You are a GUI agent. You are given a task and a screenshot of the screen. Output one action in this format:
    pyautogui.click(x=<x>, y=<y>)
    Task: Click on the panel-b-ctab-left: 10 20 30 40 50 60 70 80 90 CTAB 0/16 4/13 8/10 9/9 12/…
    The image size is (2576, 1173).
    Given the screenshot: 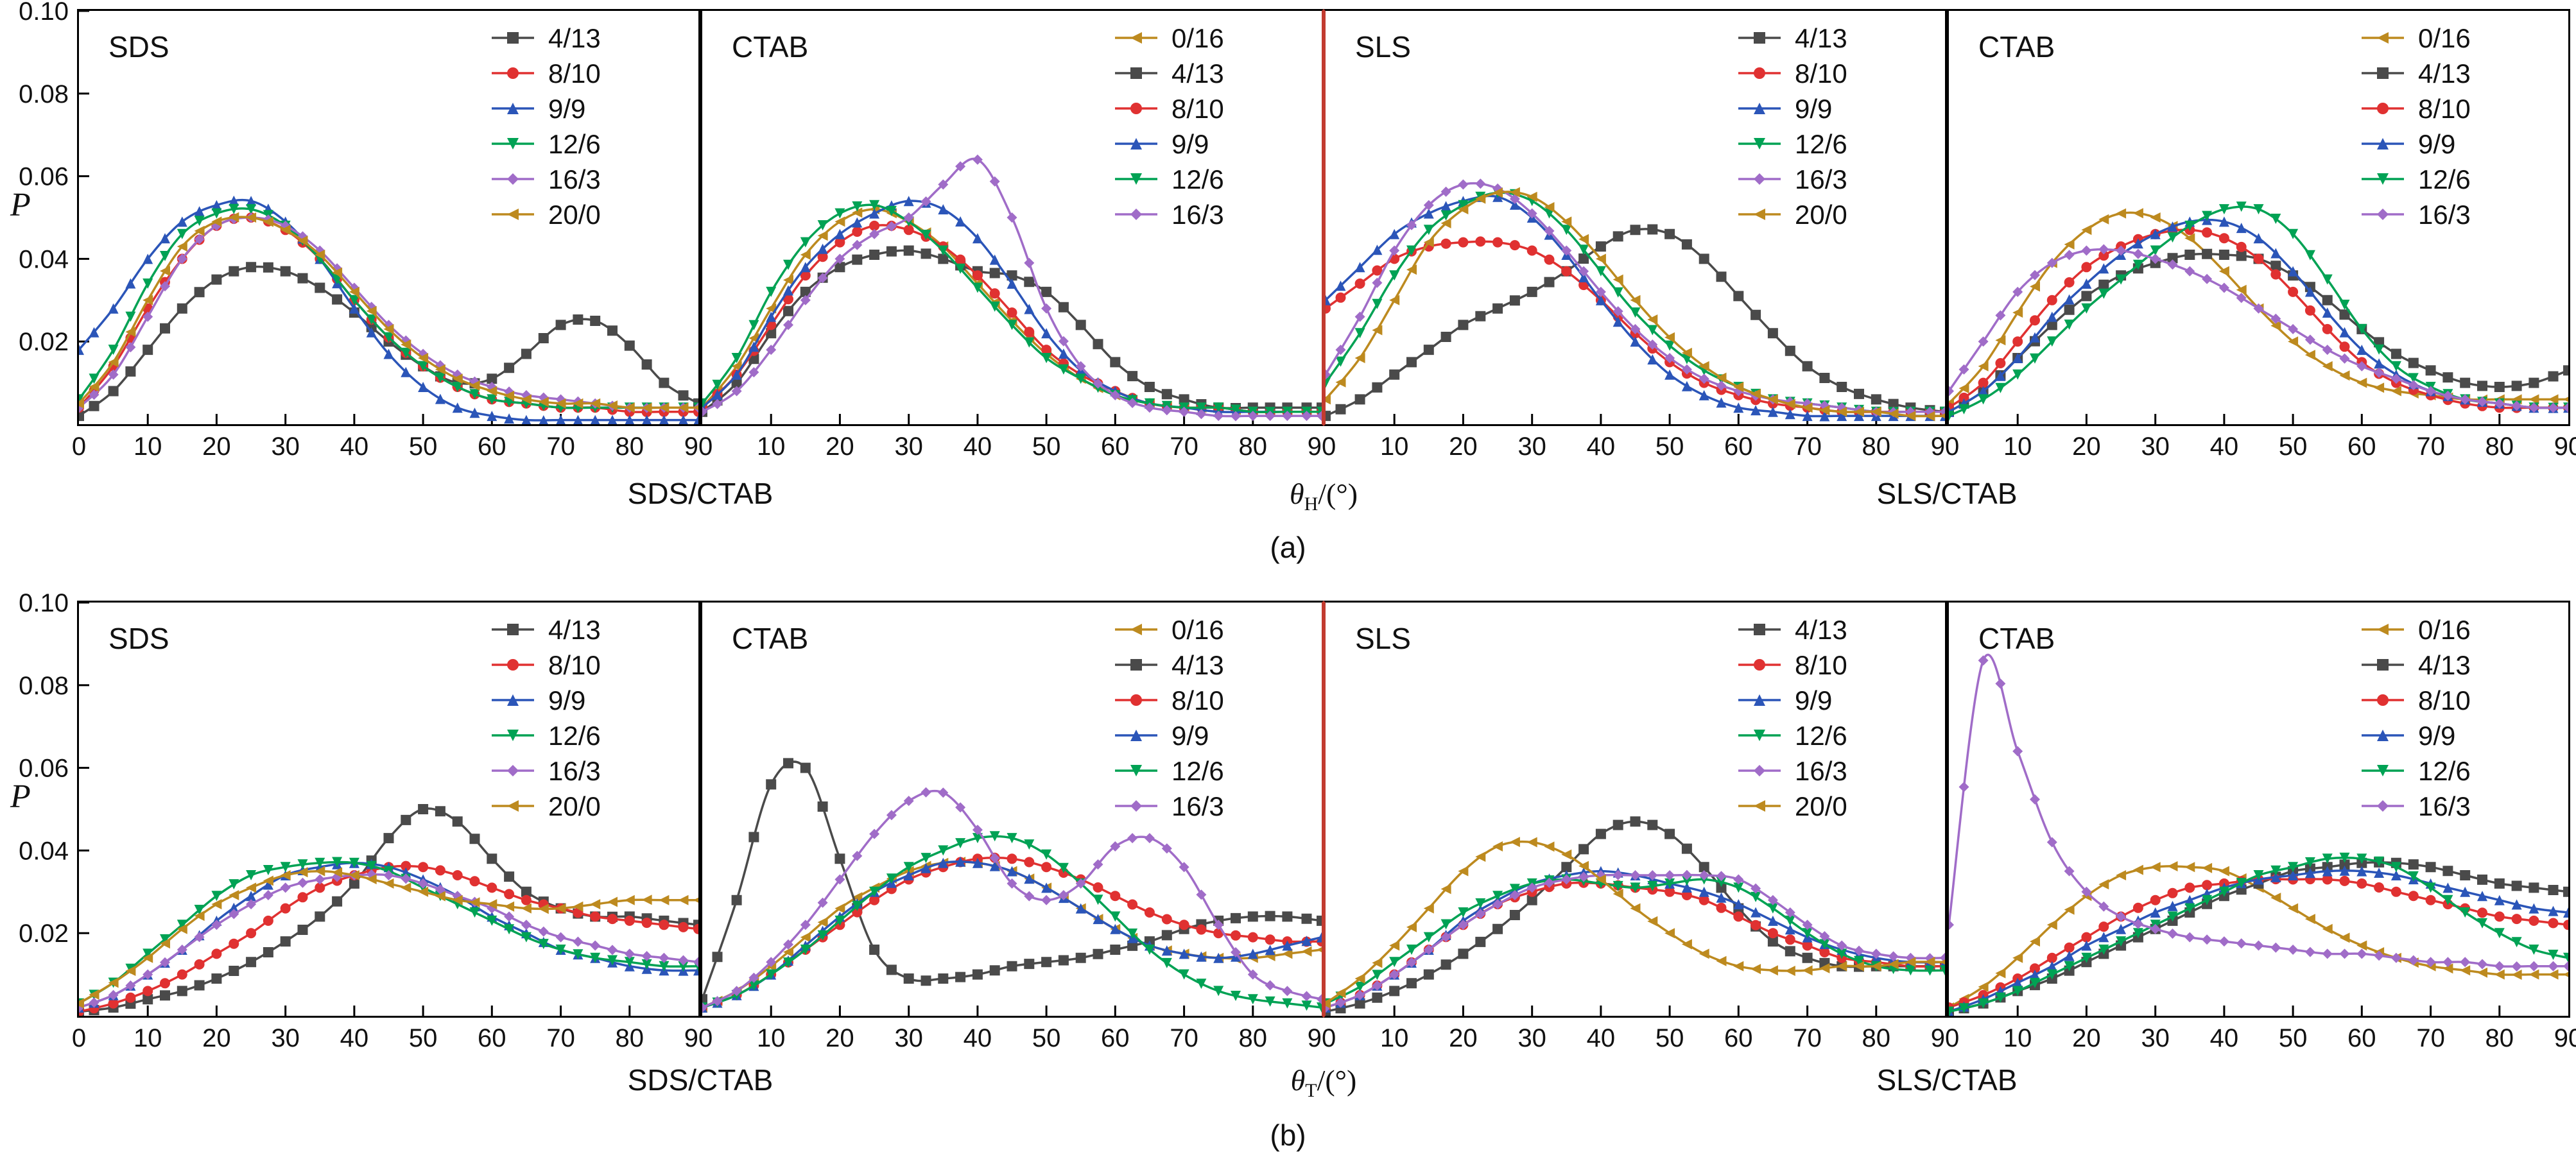 What is the action you would take?
    pyautogui.click(x=1018, y=826)
    